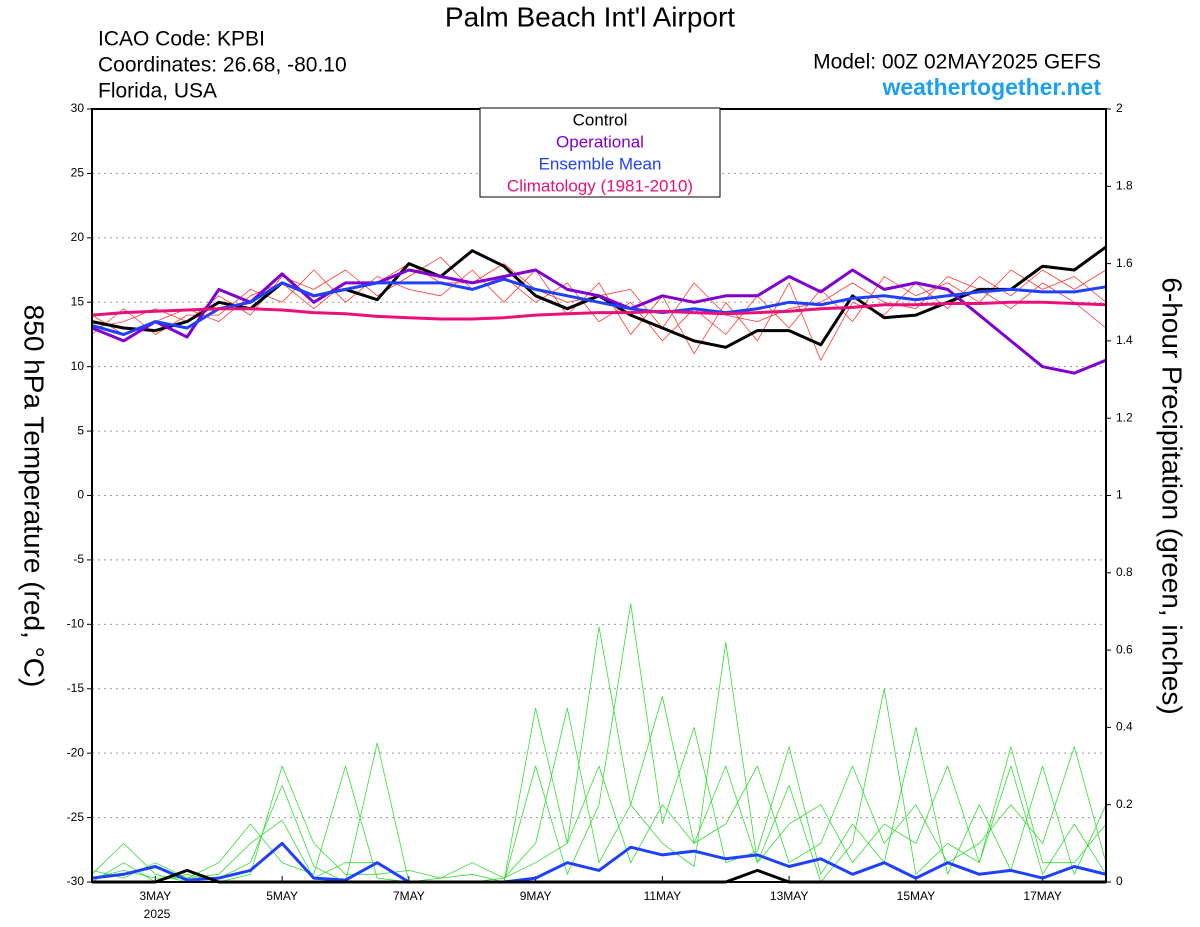 Image resolution: width=1200 pixels, height=927 pixels. I want to click on y-axis-label: 850 hPa Temperature (red, °C), so click(34, 496).